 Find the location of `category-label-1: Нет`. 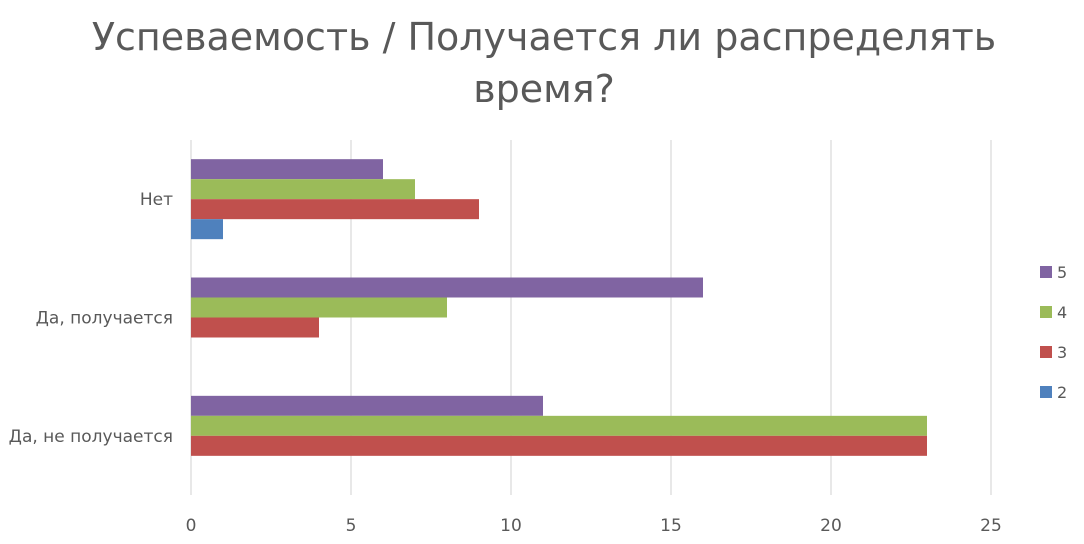

category-label-1: Нет is located at coordinates (156, 200).